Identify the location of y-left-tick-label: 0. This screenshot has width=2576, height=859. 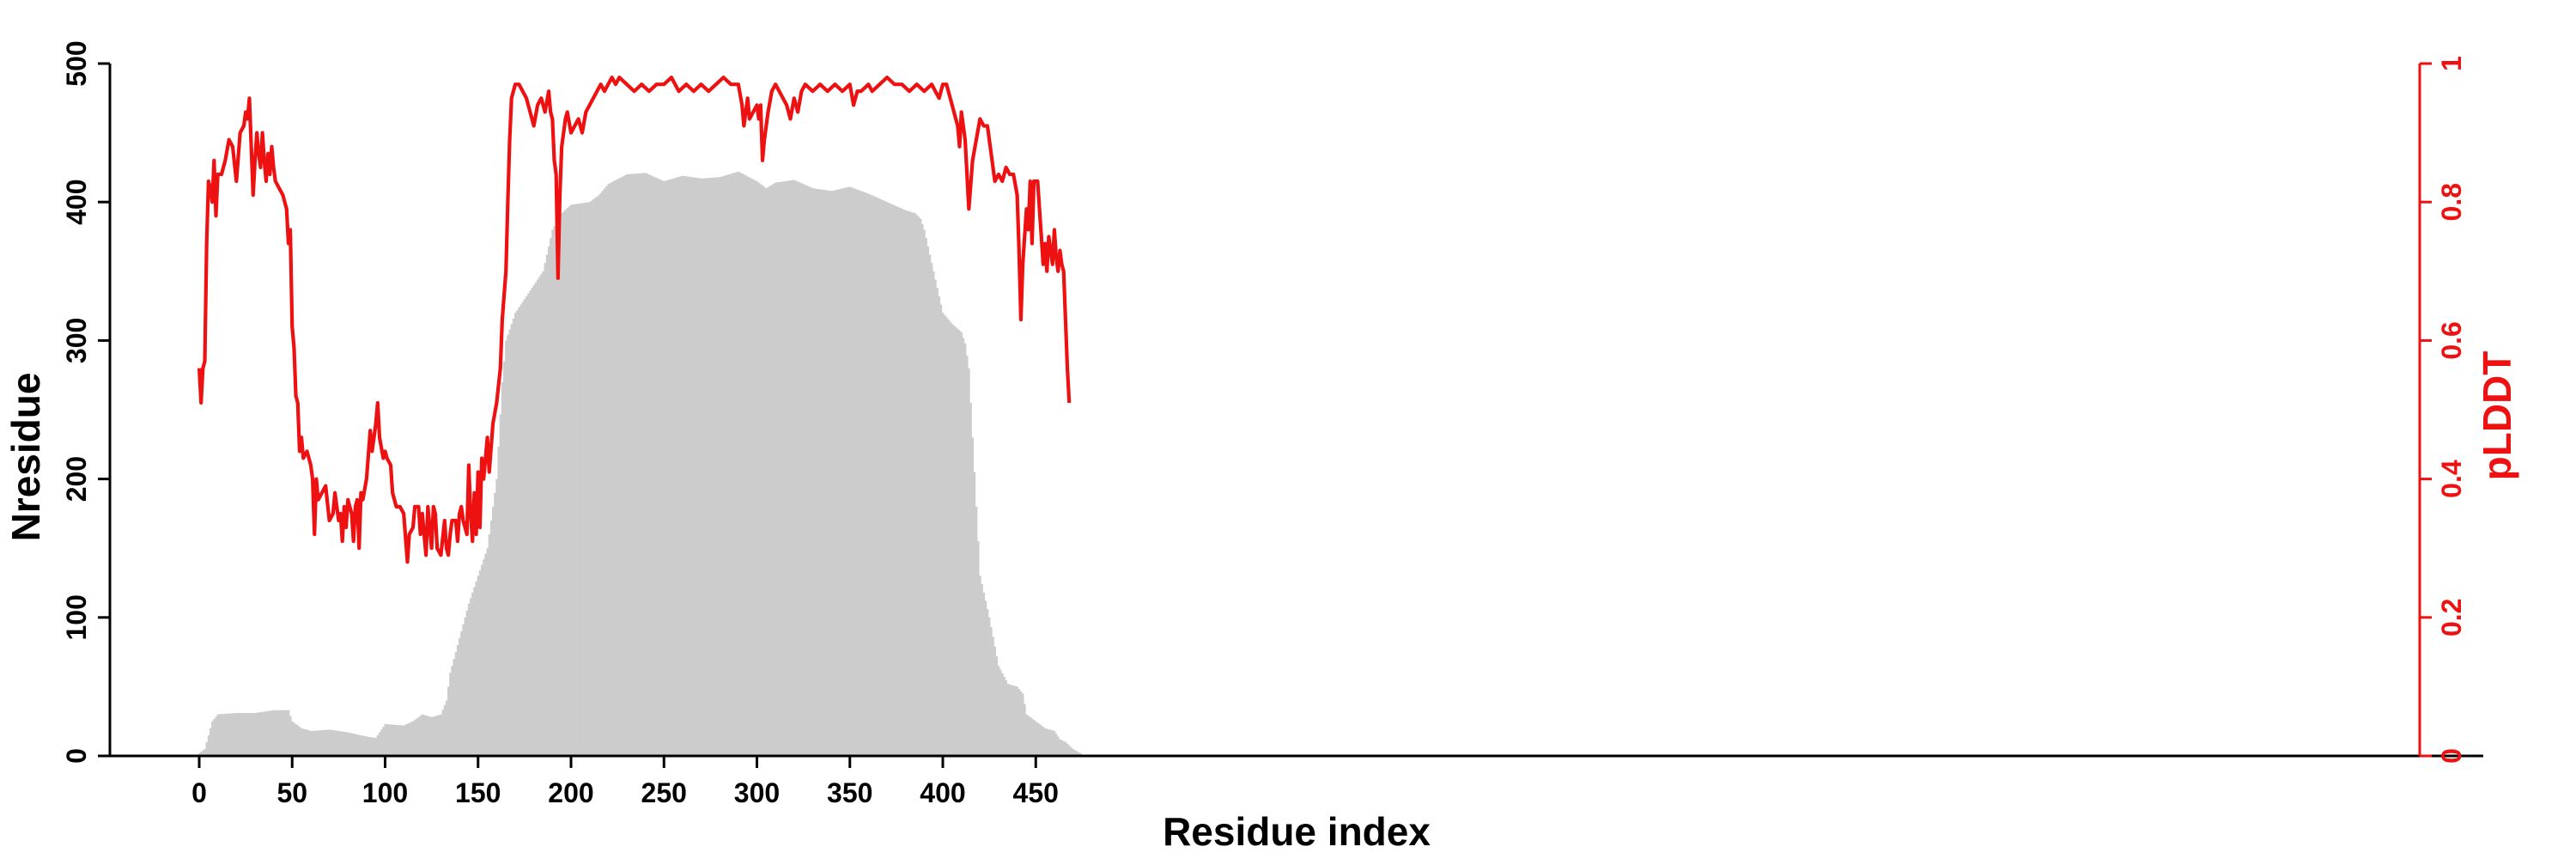
(77, 756).